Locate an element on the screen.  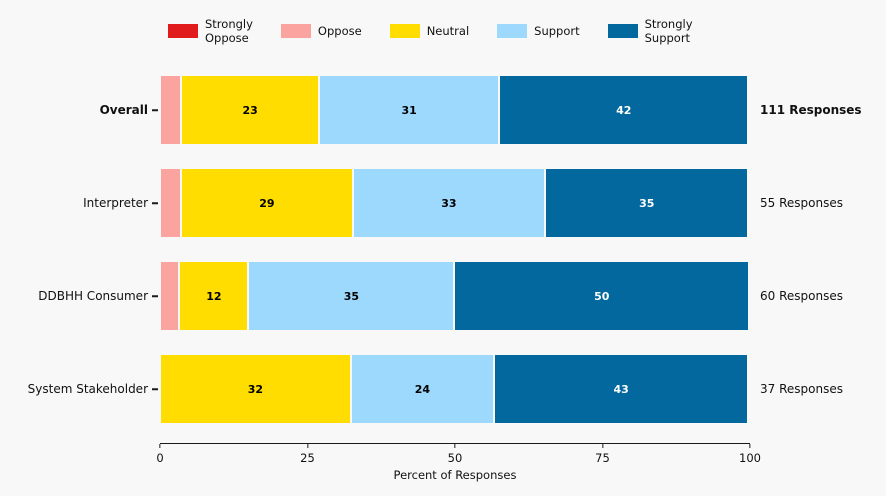
bar-segment-support: 24 is located at coordinates (422, 389).